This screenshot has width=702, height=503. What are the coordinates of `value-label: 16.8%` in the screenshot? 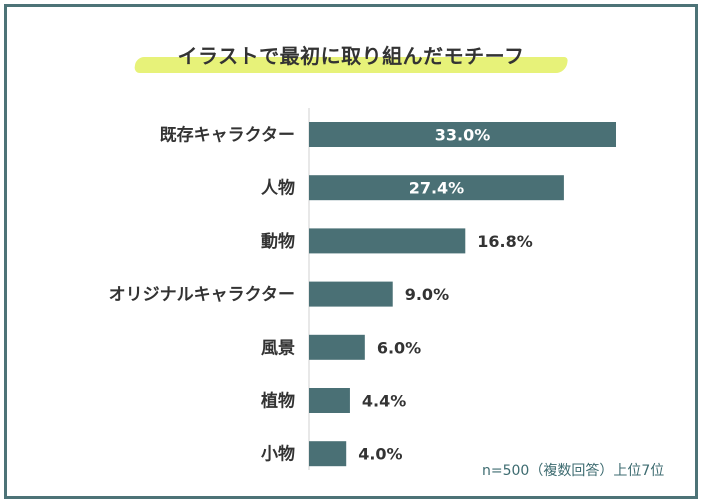 It's located at (505, 241).